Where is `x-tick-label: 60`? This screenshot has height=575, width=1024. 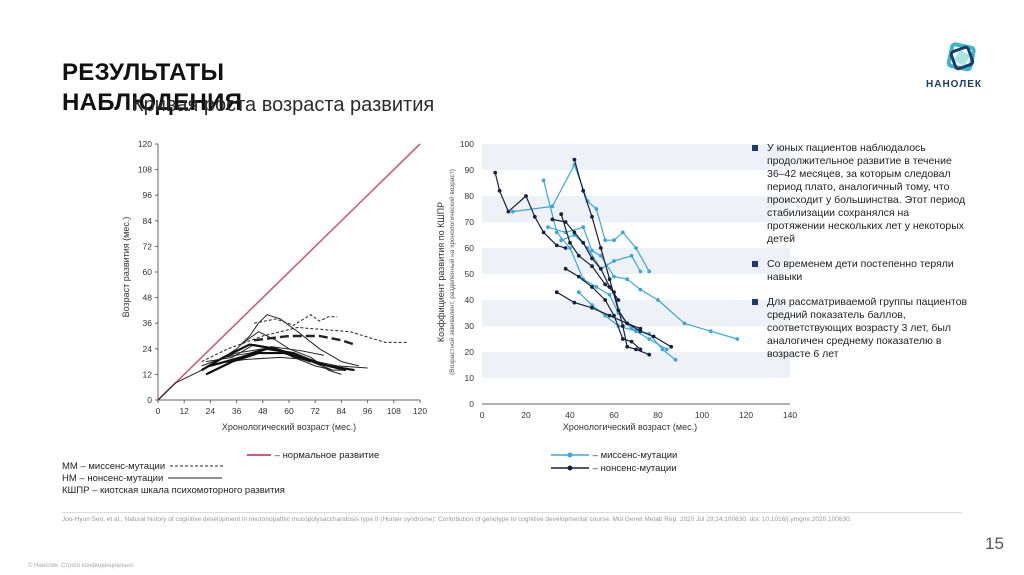 x-tick-label: 60 is located at coordinates (289, 411).